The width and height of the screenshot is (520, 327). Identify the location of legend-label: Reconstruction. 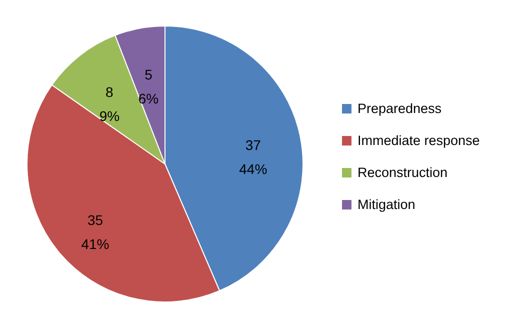
(403, 172).